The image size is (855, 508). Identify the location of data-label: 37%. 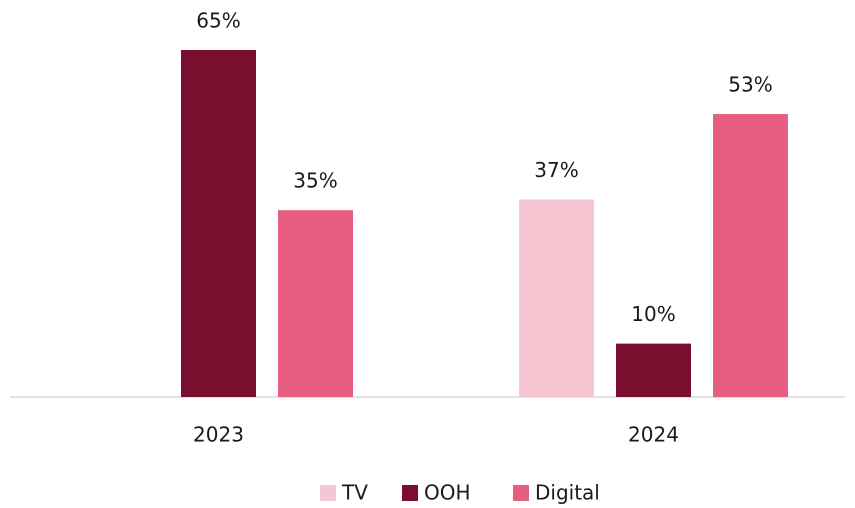
(556, 170).